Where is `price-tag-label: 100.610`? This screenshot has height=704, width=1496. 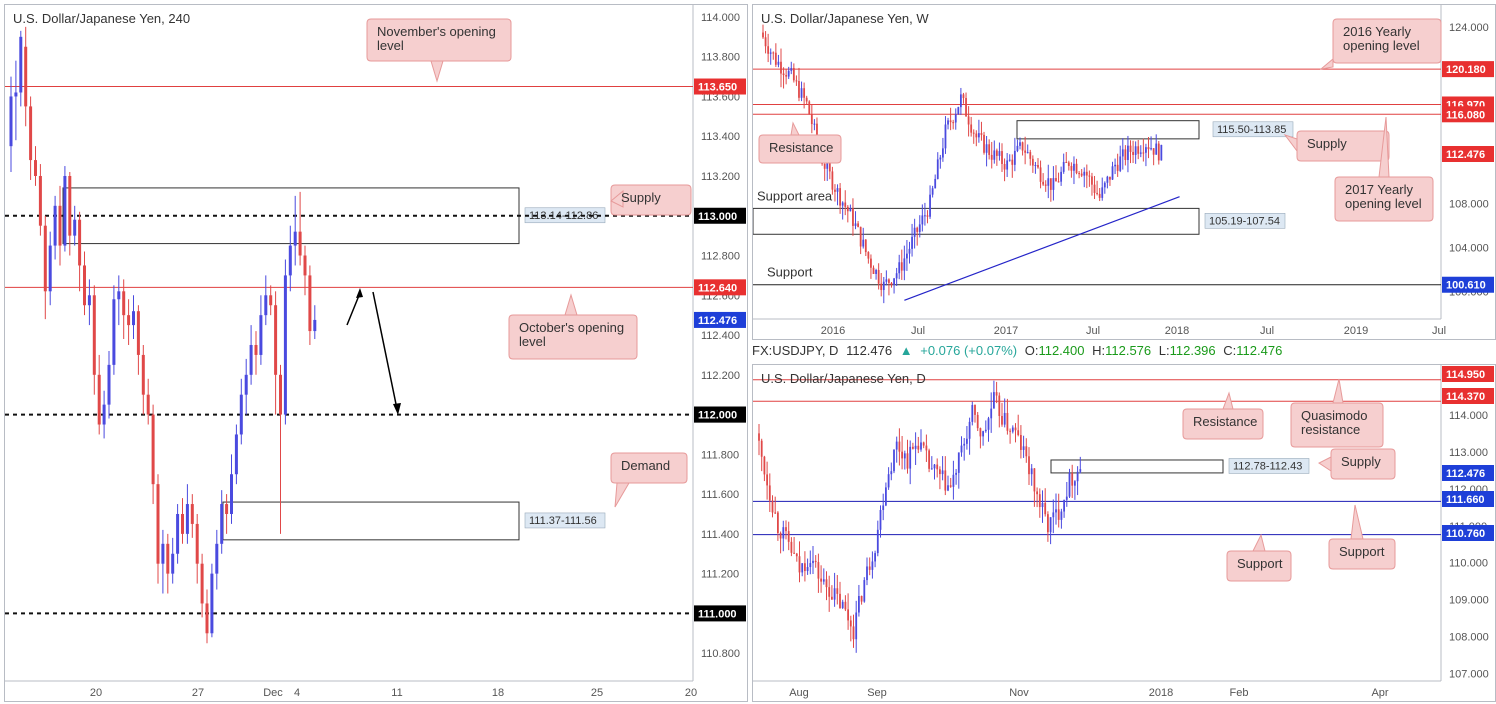
price-tag-label: 100.610 is located at coordinates (1466, 286).